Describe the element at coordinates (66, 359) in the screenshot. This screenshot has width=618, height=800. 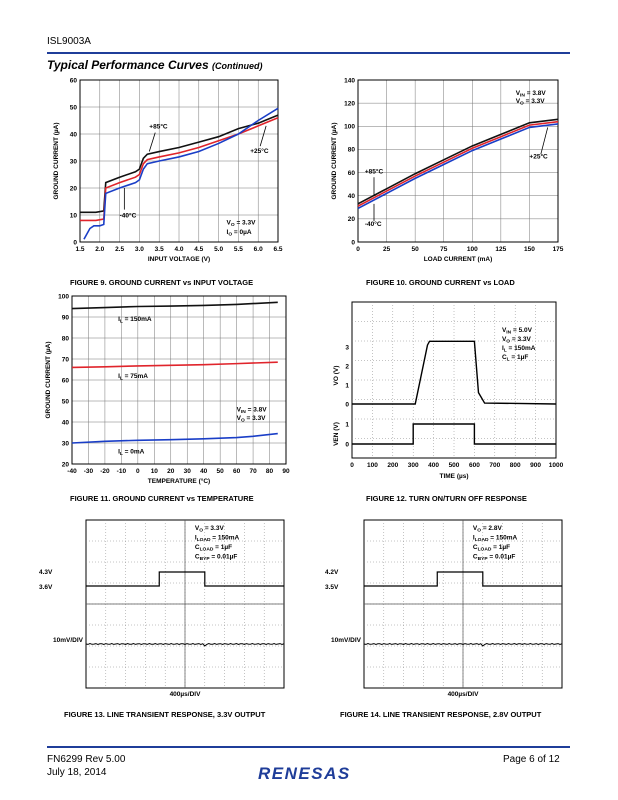
I see `y-tick-label: 70` at that location.